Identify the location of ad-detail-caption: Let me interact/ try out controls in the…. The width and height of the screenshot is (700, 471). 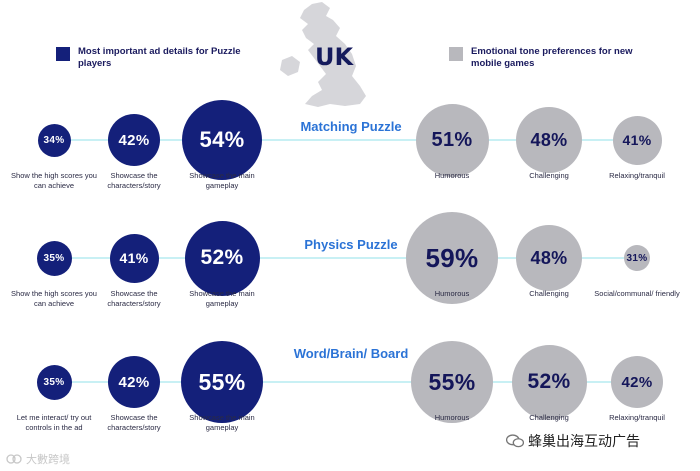
(54, 422).